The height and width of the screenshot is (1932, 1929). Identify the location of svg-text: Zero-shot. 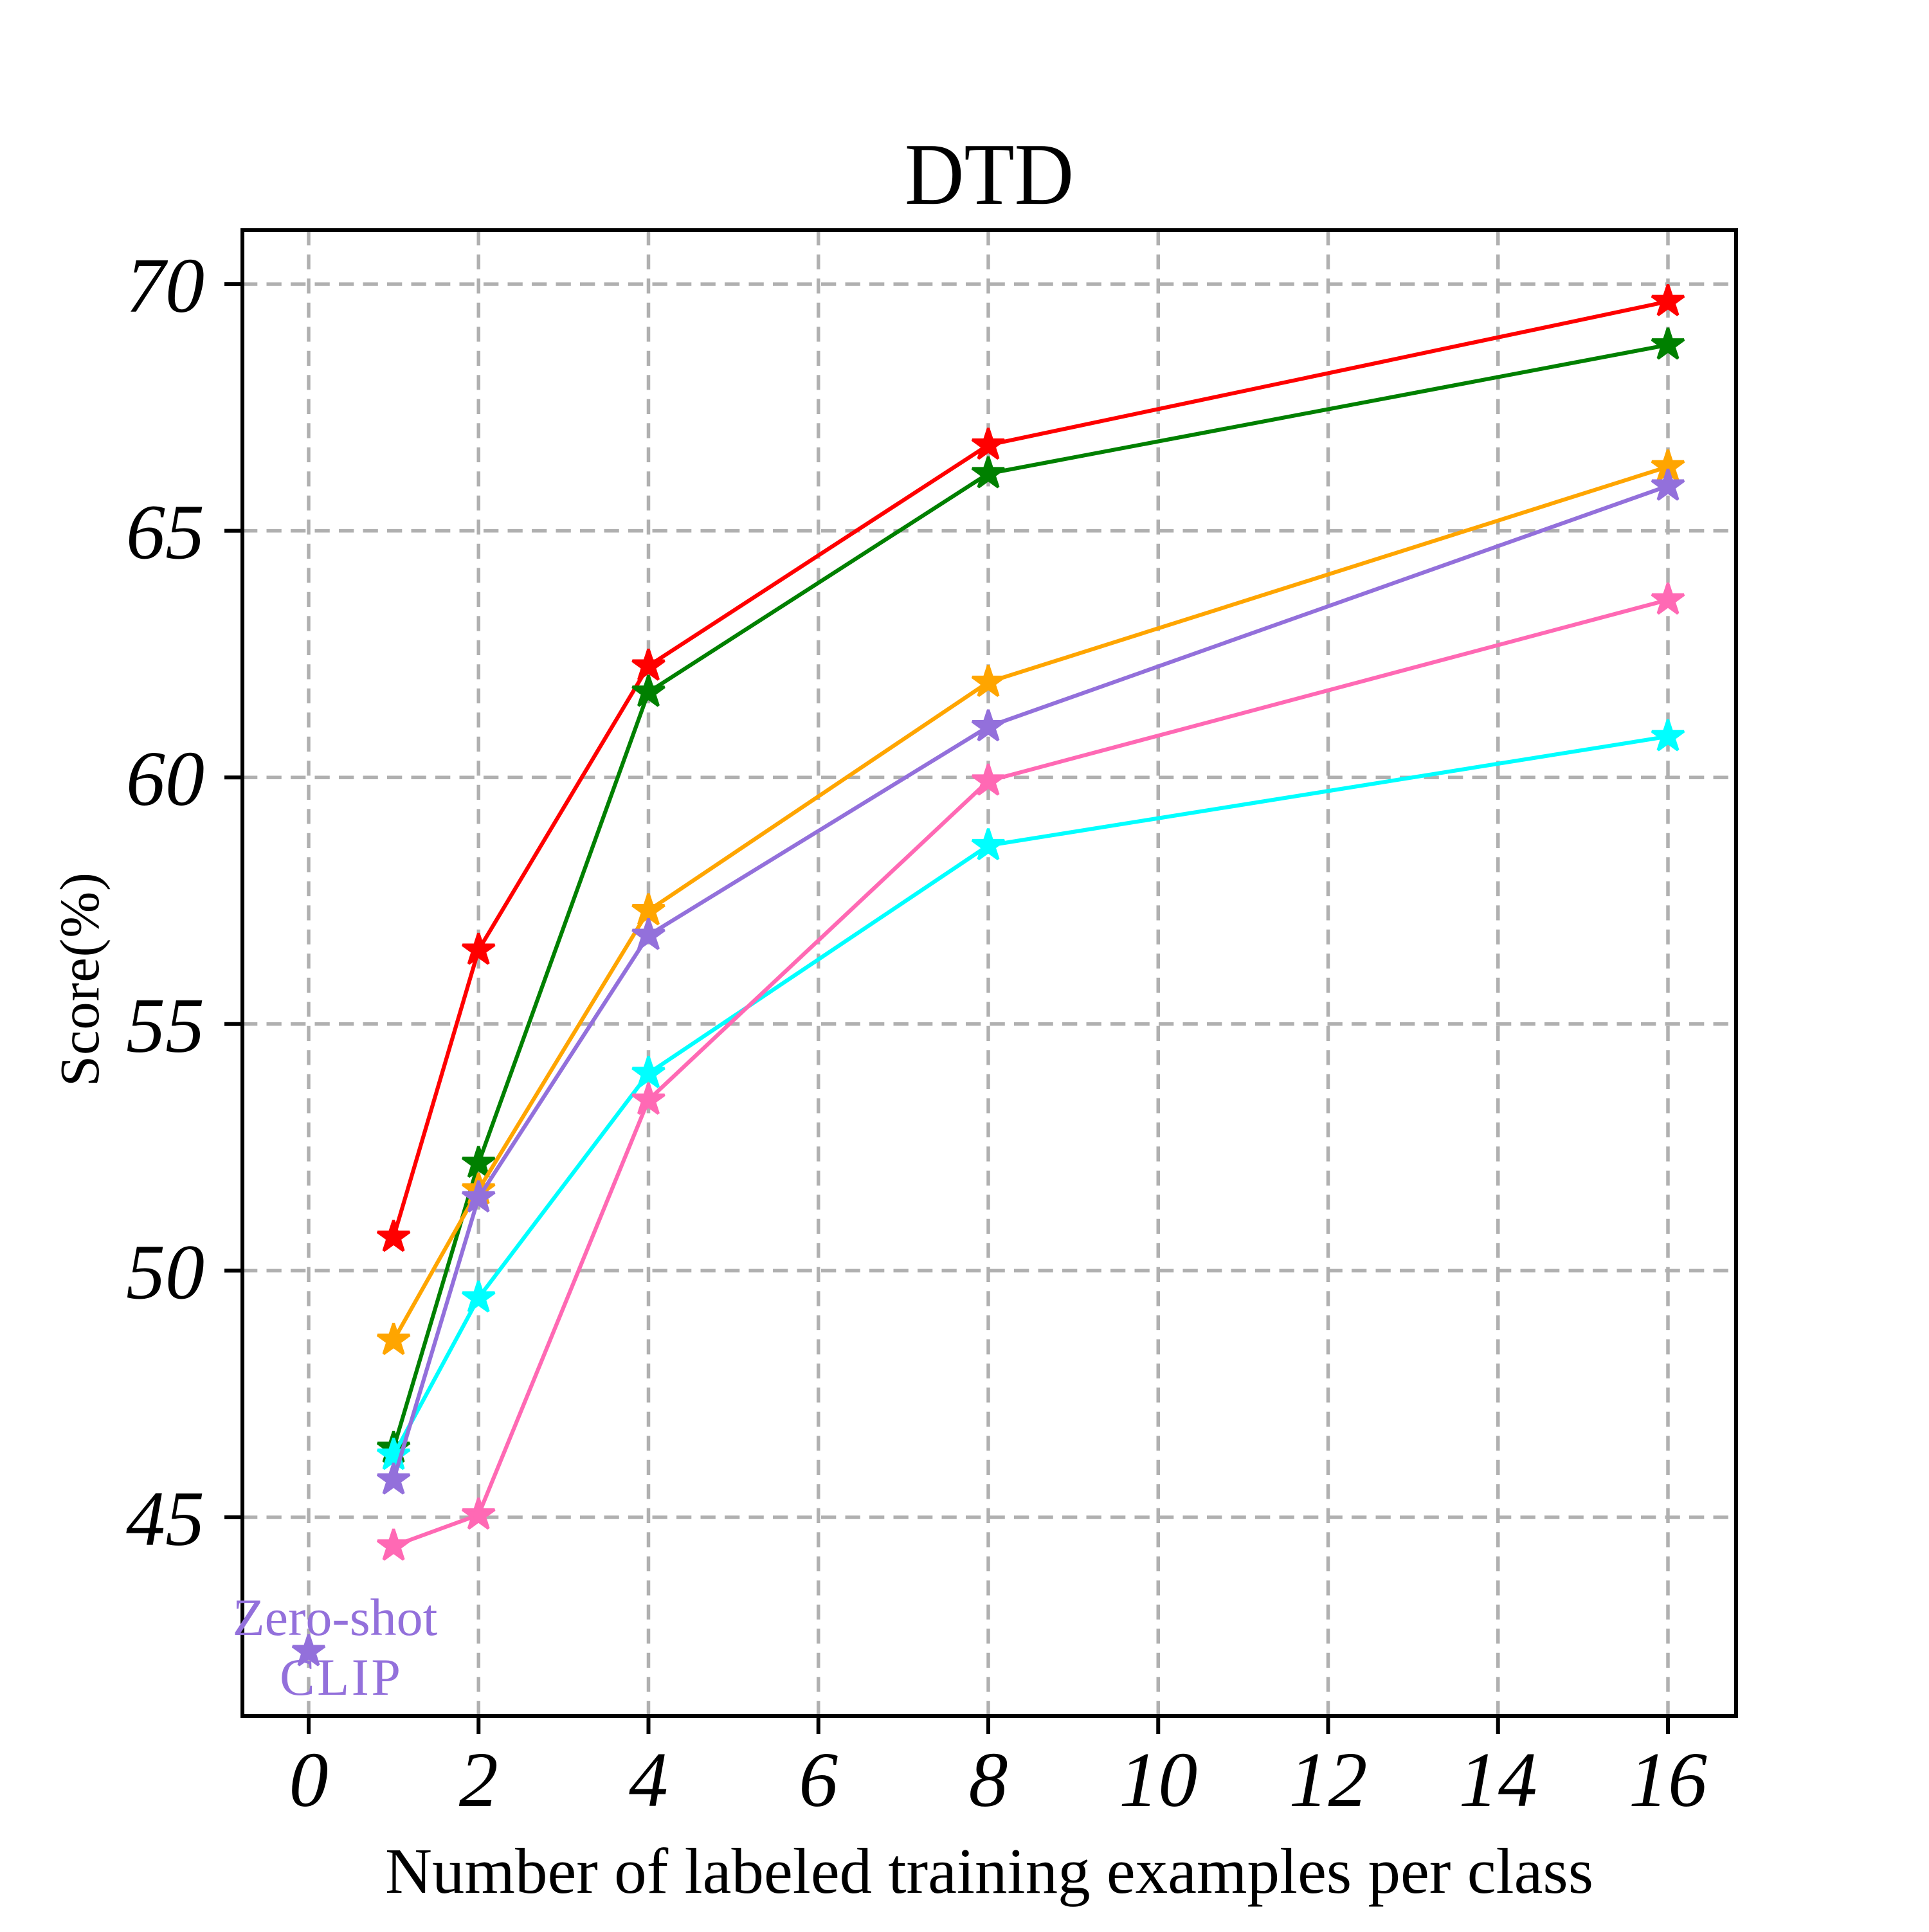
(335, 1617).